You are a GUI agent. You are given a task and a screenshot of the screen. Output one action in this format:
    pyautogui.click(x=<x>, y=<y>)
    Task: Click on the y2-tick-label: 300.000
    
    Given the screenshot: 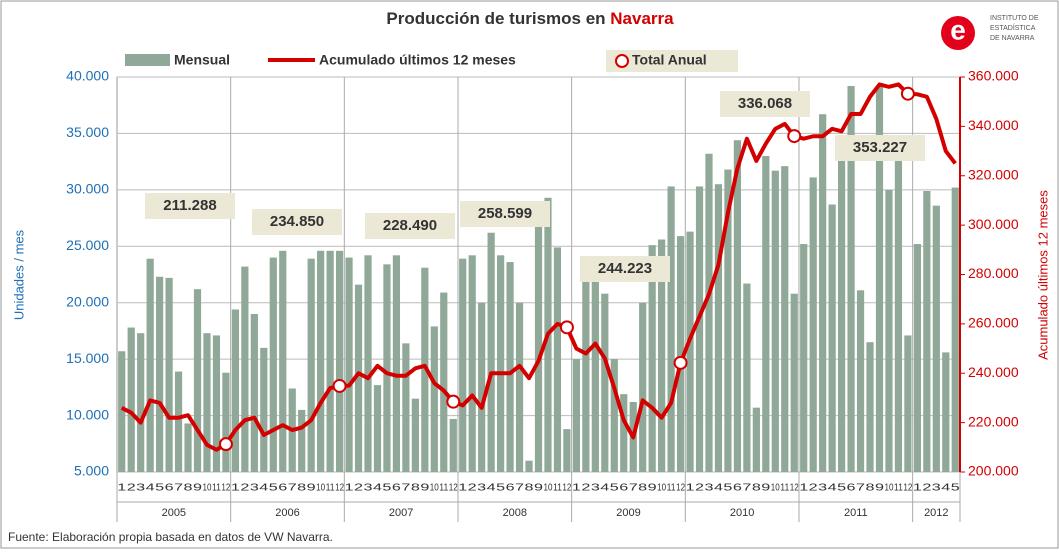 What is the action you would take?
    pyautogui.click(x=993, y=224)
    